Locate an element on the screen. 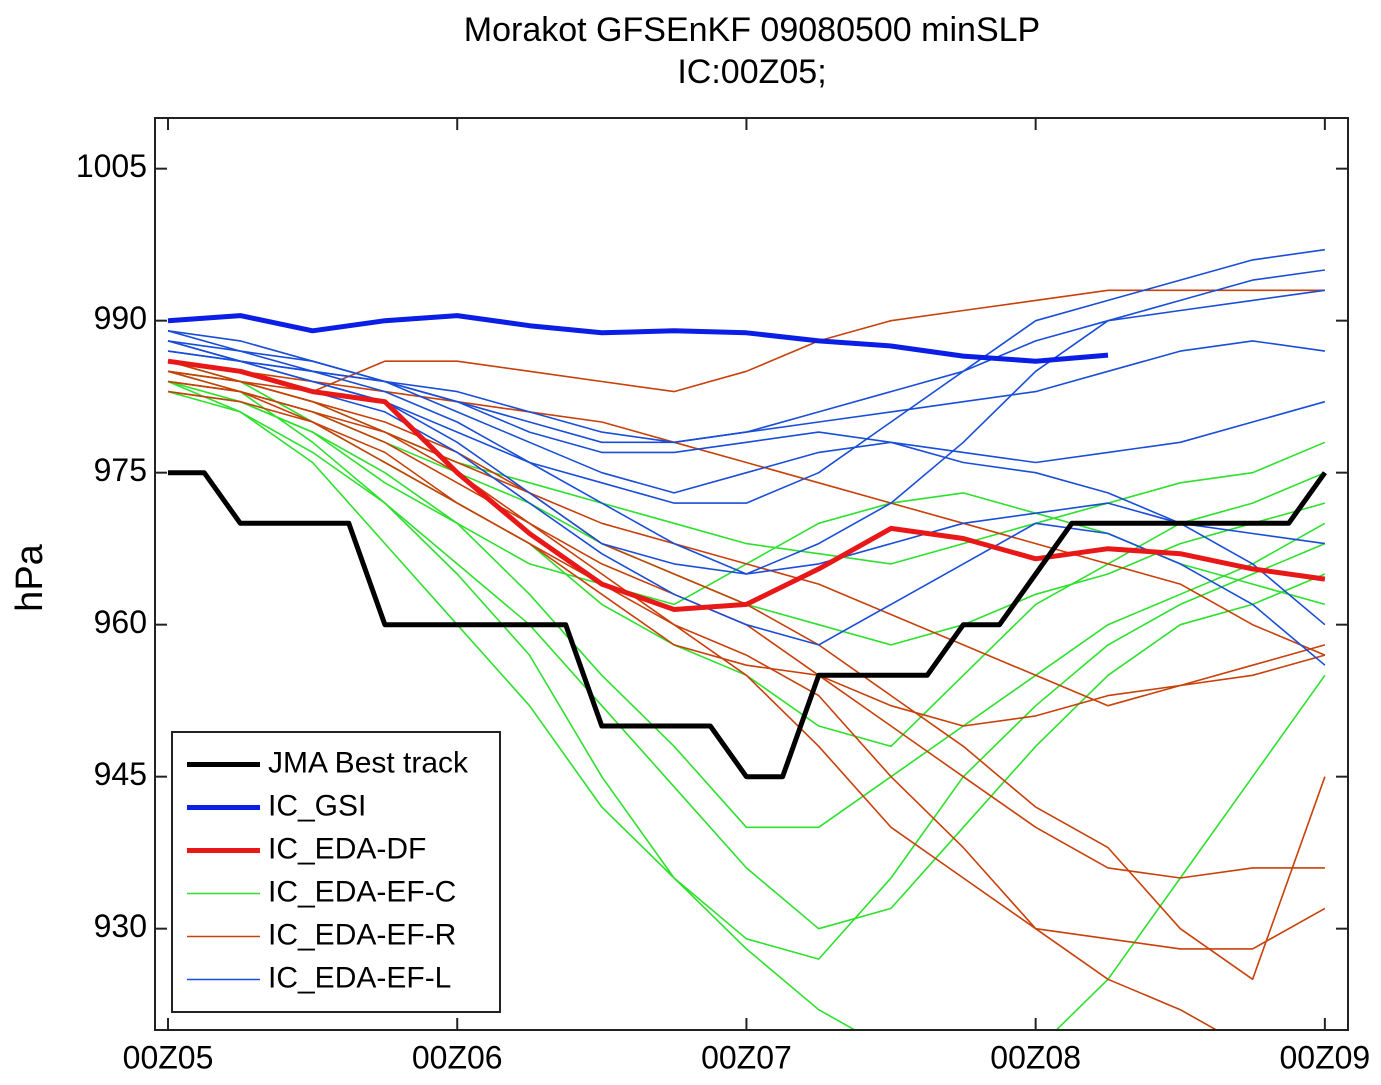  x-tick-label: 00Z06 is located at coordinates (457, 1057).